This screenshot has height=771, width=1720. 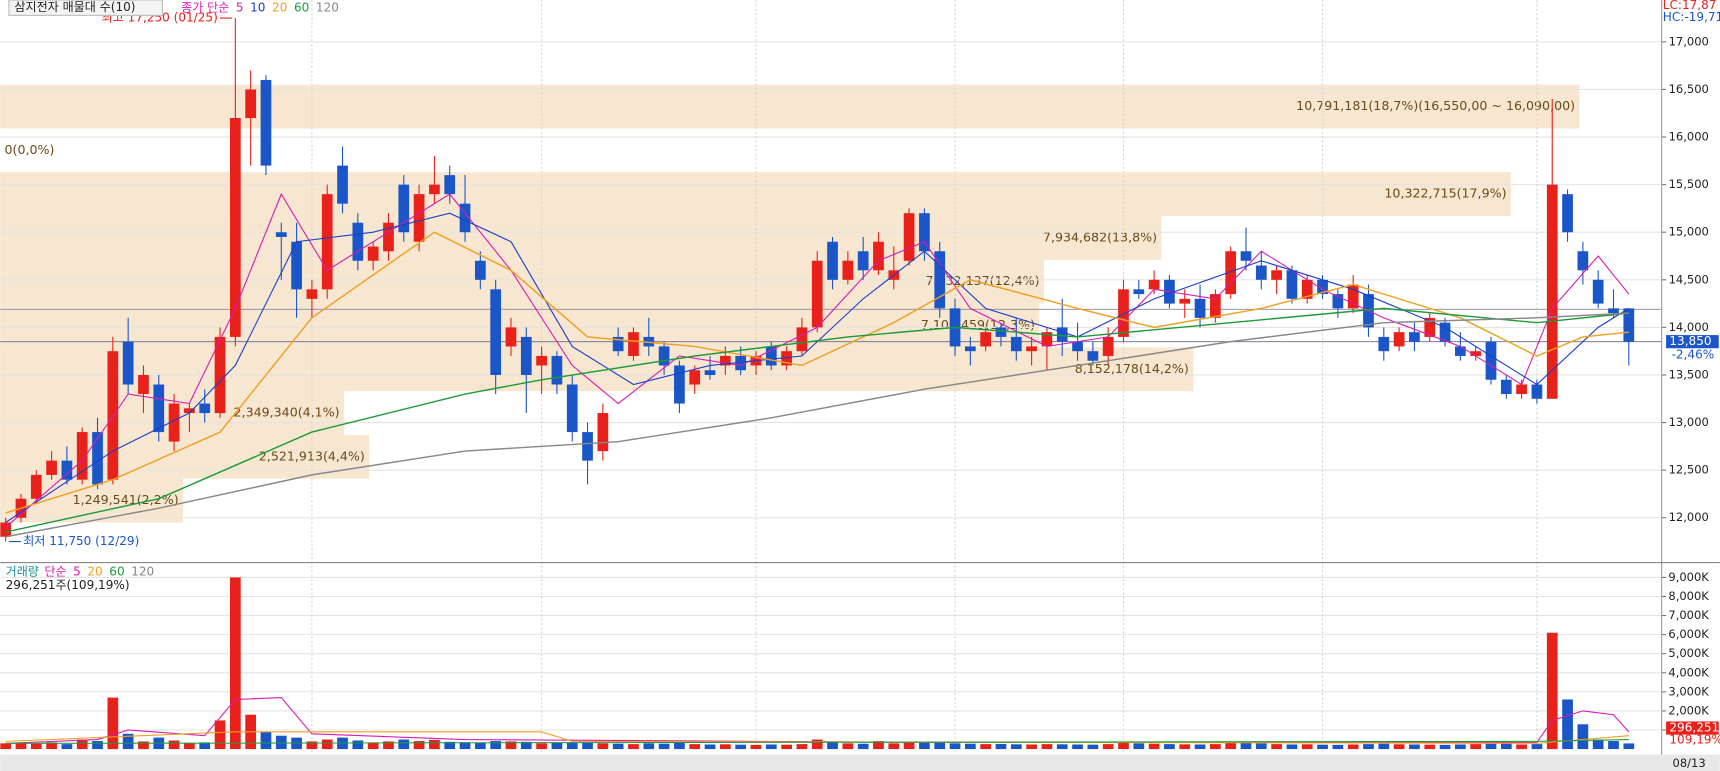 I want to click on band-label: 2,521,913(4,4%), so click(x=312, y=455).